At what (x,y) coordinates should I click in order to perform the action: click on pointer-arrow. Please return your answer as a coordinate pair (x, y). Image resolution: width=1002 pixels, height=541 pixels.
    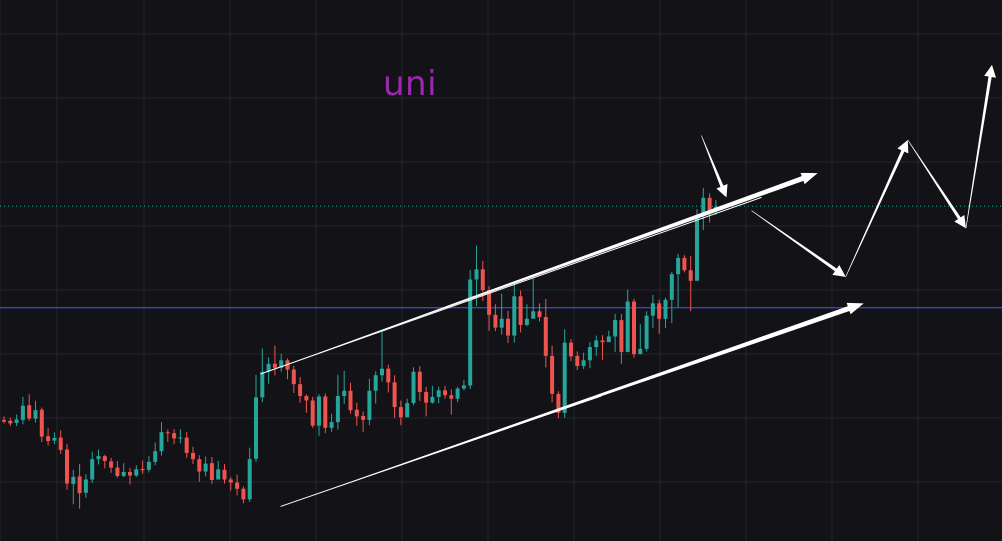
    Looking at the image, I should click on (714, 166).